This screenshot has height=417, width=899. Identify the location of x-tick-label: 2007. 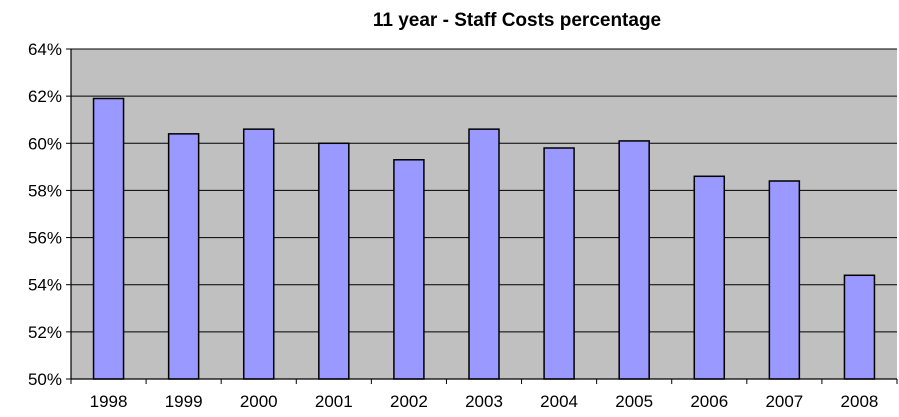
(784, 401).